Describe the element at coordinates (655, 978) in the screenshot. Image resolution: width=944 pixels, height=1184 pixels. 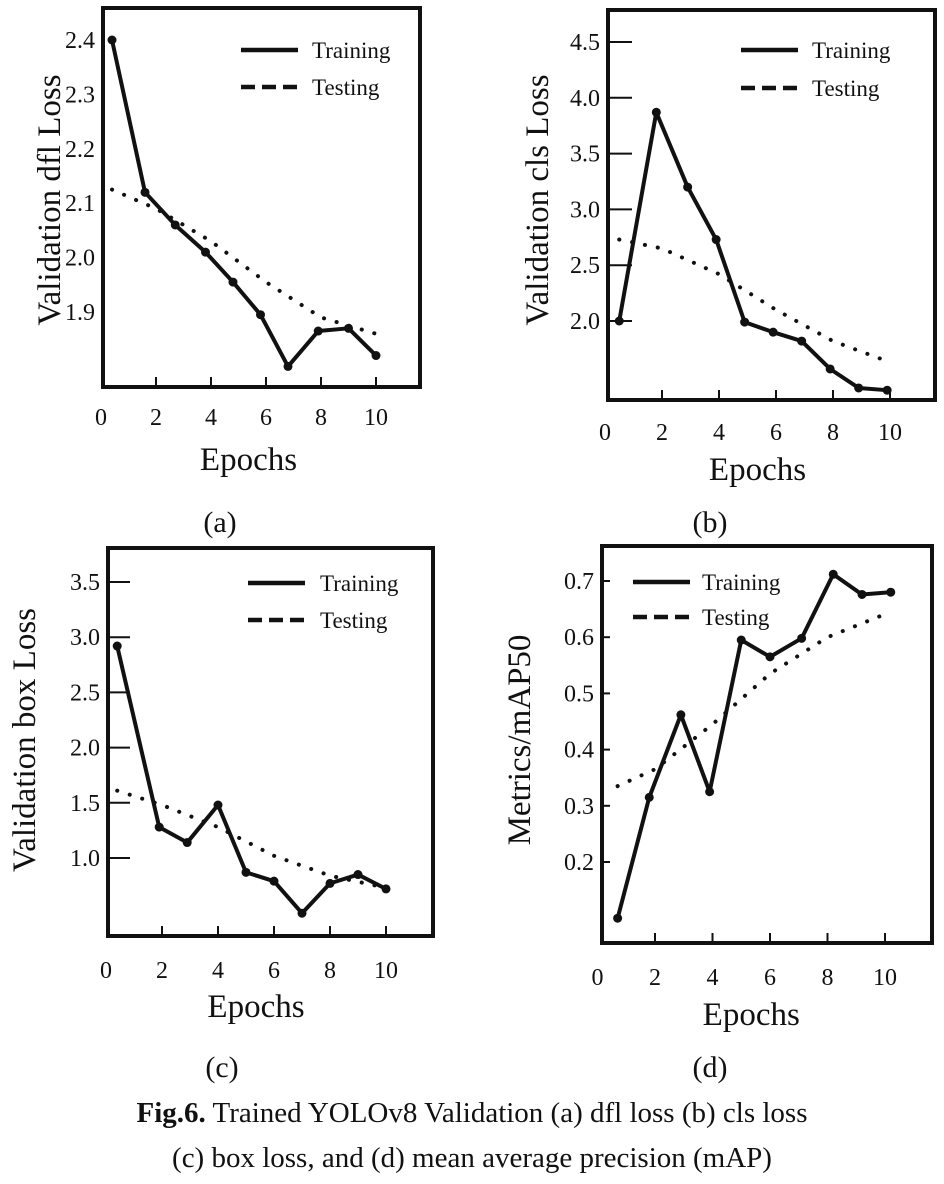
I see `x-tick-label: 2` at that location.